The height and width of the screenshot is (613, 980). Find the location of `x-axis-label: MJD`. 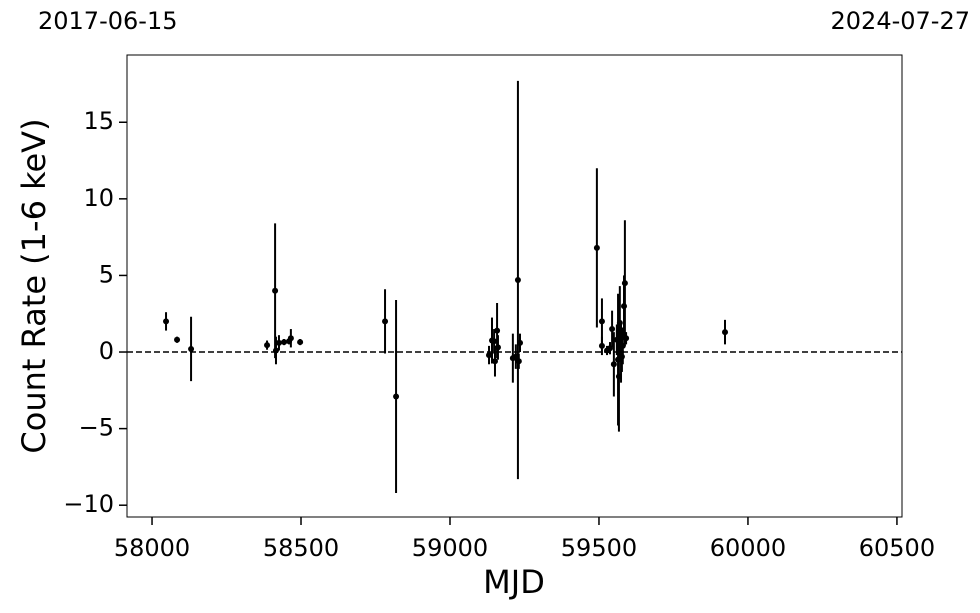

x-axis-label: MJD is located at coordinates (514, 582).